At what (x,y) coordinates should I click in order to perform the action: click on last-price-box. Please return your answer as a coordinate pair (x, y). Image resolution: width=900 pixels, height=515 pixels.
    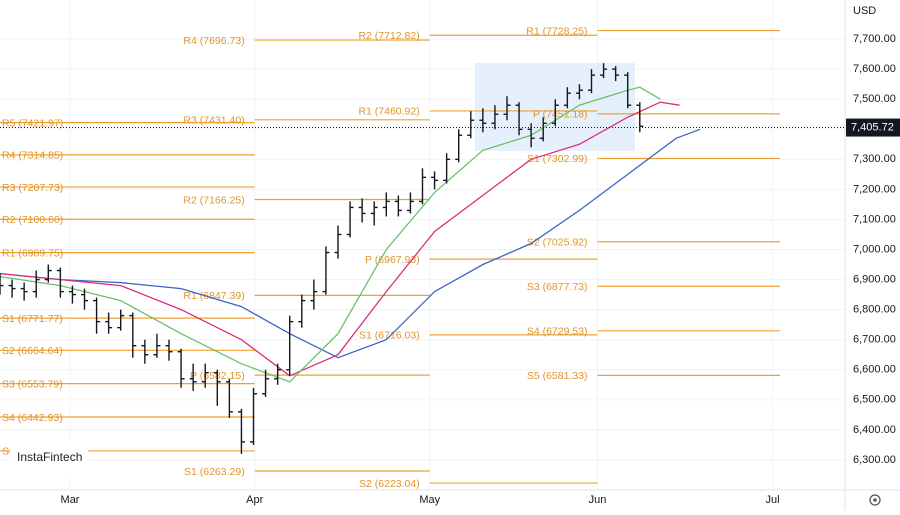
    Looking at the image, I should click on (873, 127).